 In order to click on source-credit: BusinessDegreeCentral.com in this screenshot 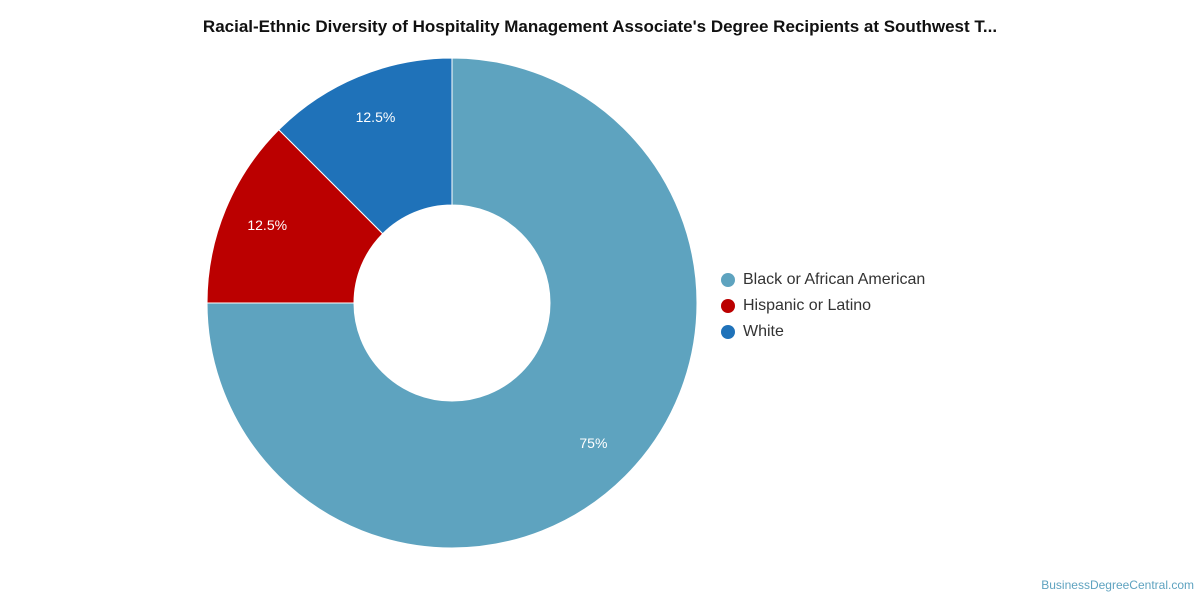, I will do `click(1117, 585)`.